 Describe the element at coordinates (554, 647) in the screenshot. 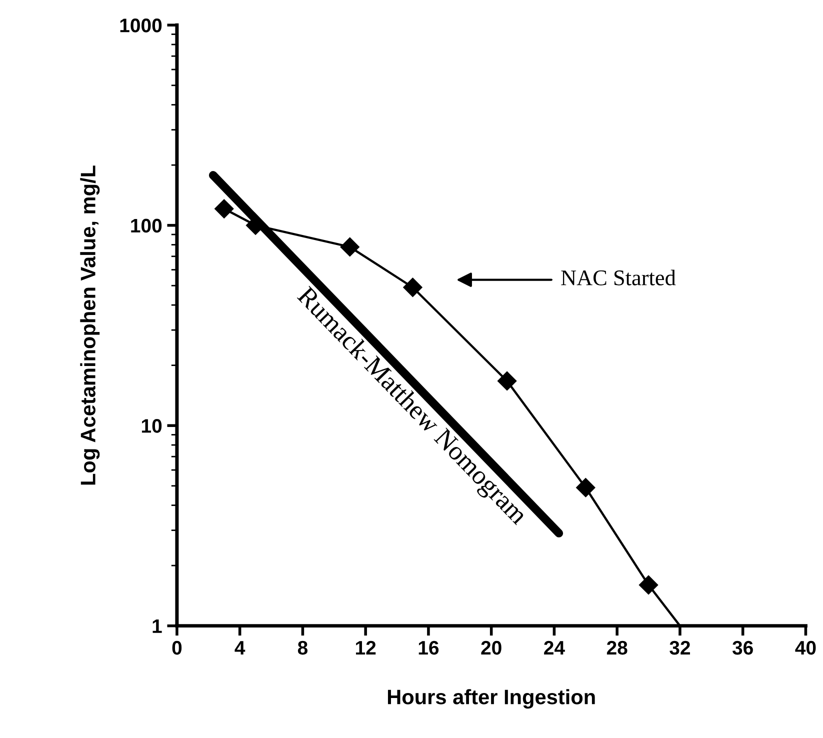

I see `x-tick-label: 24` at that location.